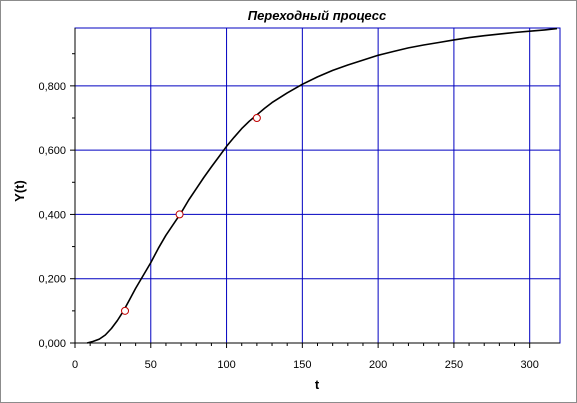 Image resolution: width=577 pixels, height=403 pixels. What do you see at coordinates (378, 365) in the screenshot?
I see `x-tick-label: 200` at bounding box center [378, 365].